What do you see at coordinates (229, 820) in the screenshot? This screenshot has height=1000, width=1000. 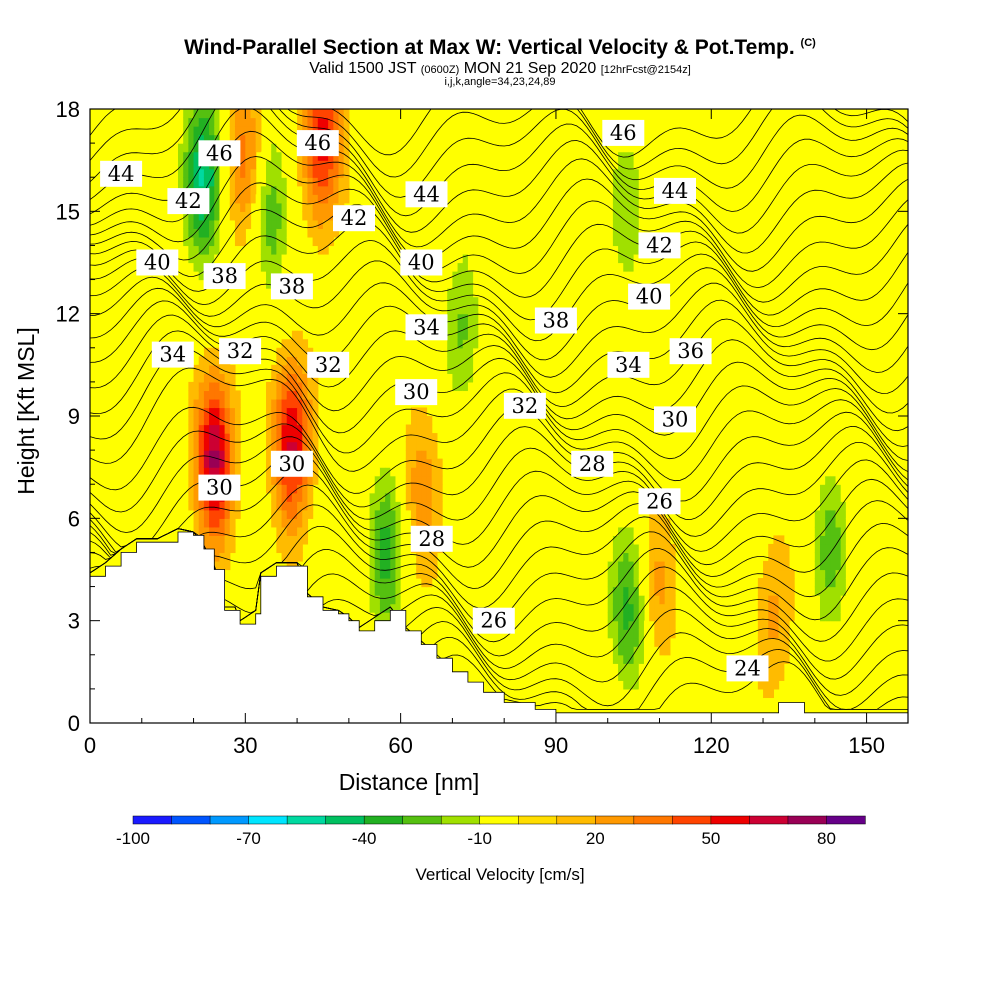 I see `colorbar-swatch` at bounding box center [229, 820].